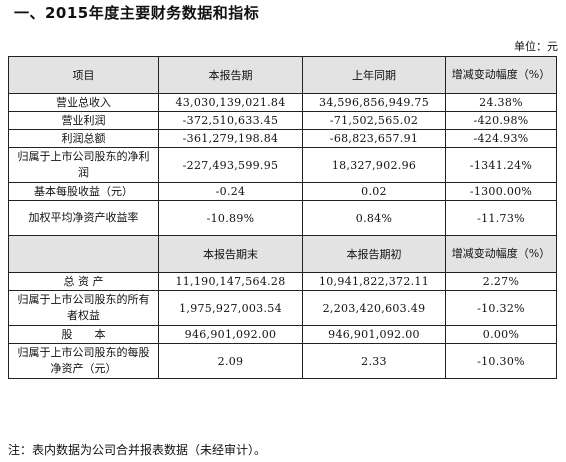 This screenshot has width=566, height=462. I want to click on current-value: 1,975,927,003.54, so click(230, 308).